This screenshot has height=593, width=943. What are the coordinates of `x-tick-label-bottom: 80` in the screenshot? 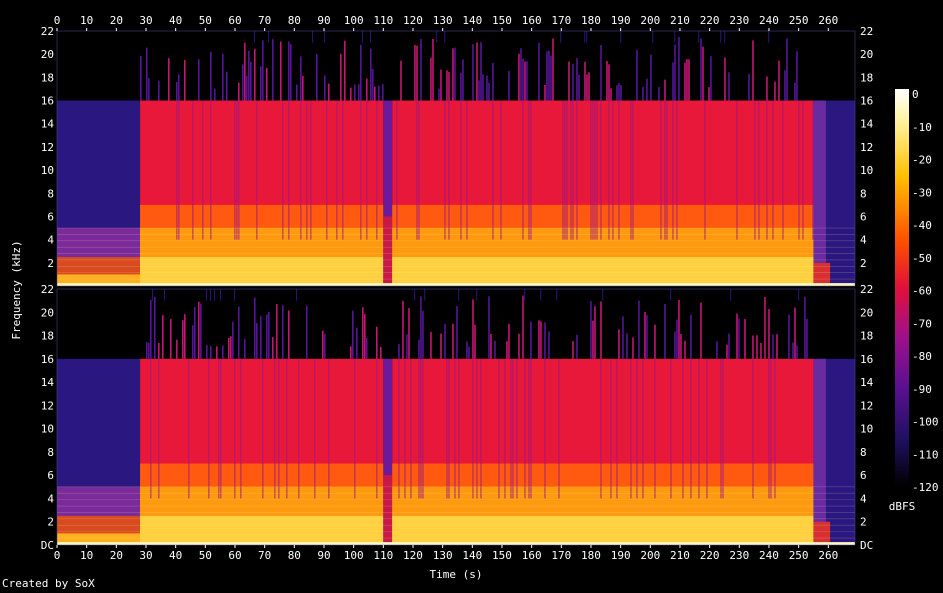 It's located at (294, 555).